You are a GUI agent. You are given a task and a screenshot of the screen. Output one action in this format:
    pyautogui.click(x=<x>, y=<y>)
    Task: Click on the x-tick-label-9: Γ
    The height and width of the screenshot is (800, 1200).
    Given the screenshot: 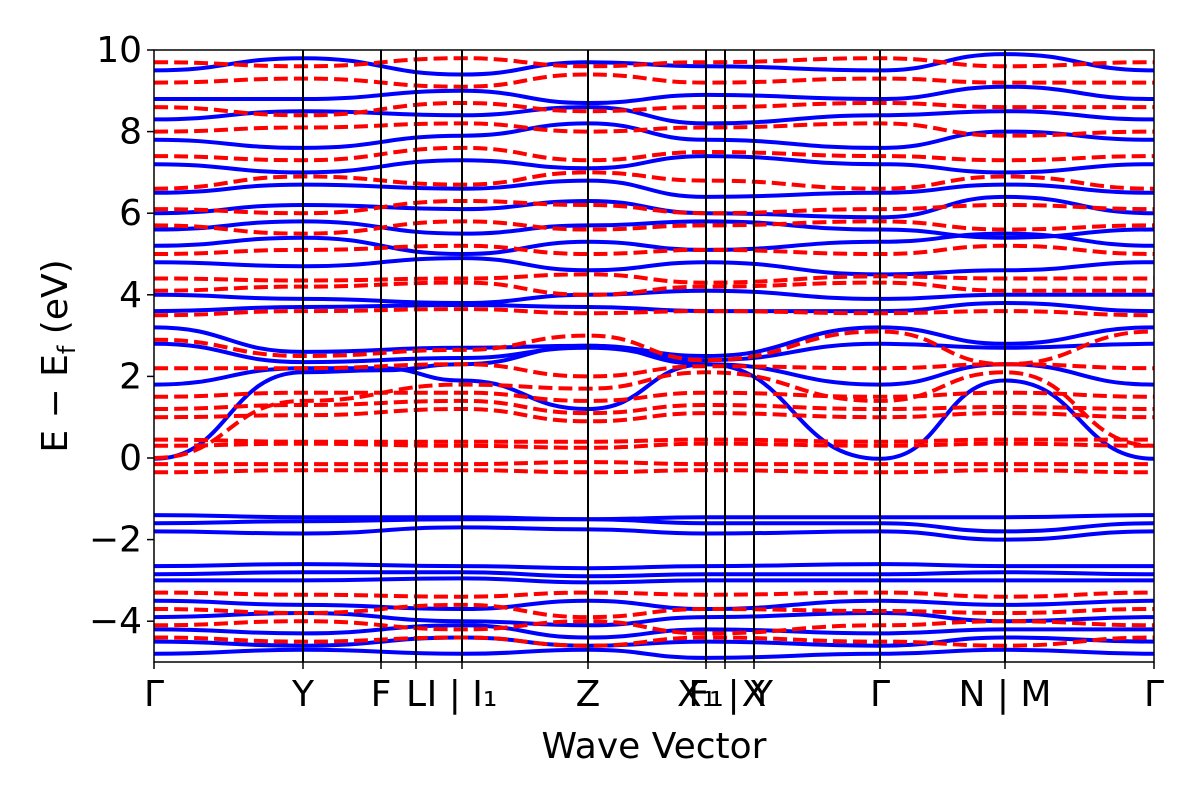 What is the action you would take?
    pyautogui.click(x=880, y=694)
    